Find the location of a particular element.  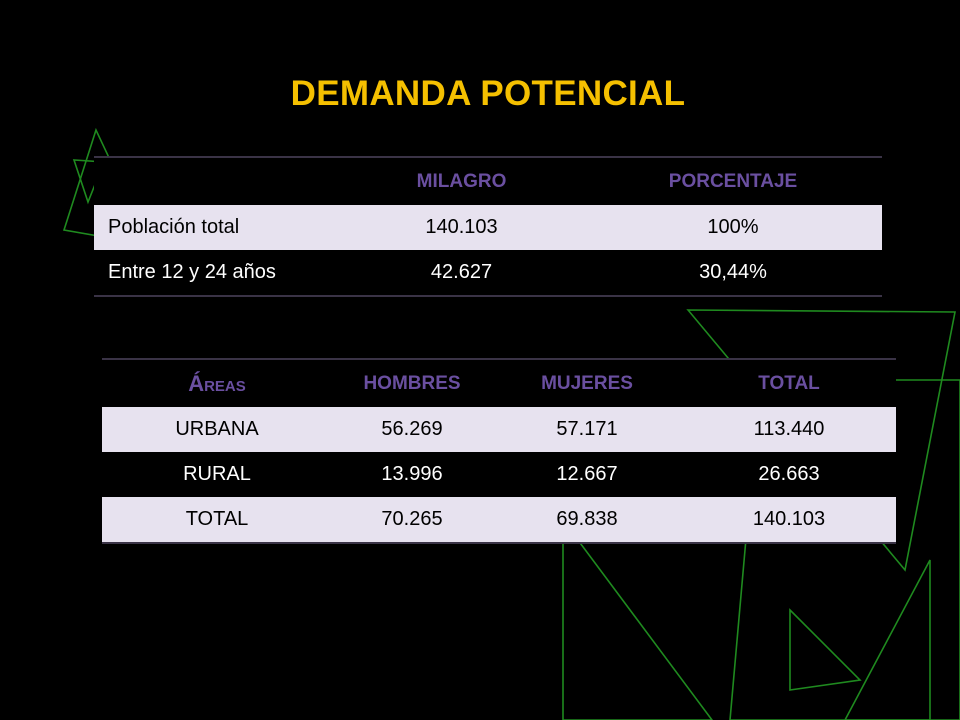

header-areas-rest: REAS is located at coordinates (225, 386).